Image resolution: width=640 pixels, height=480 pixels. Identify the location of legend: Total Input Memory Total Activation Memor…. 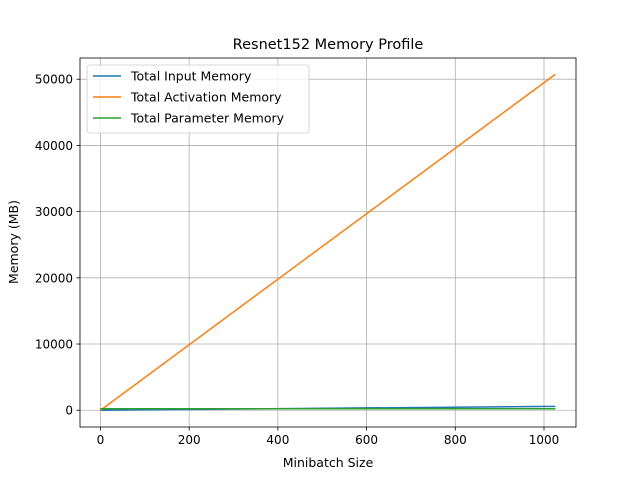
(198, 99).